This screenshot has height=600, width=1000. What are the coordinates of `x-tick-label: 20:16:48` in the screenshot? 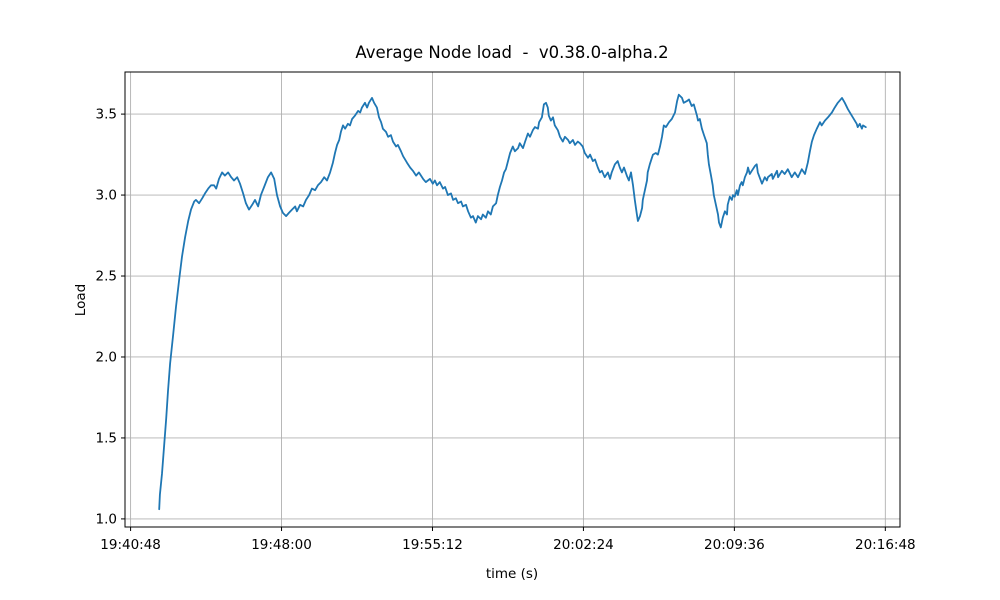 It's located at (885, 545).